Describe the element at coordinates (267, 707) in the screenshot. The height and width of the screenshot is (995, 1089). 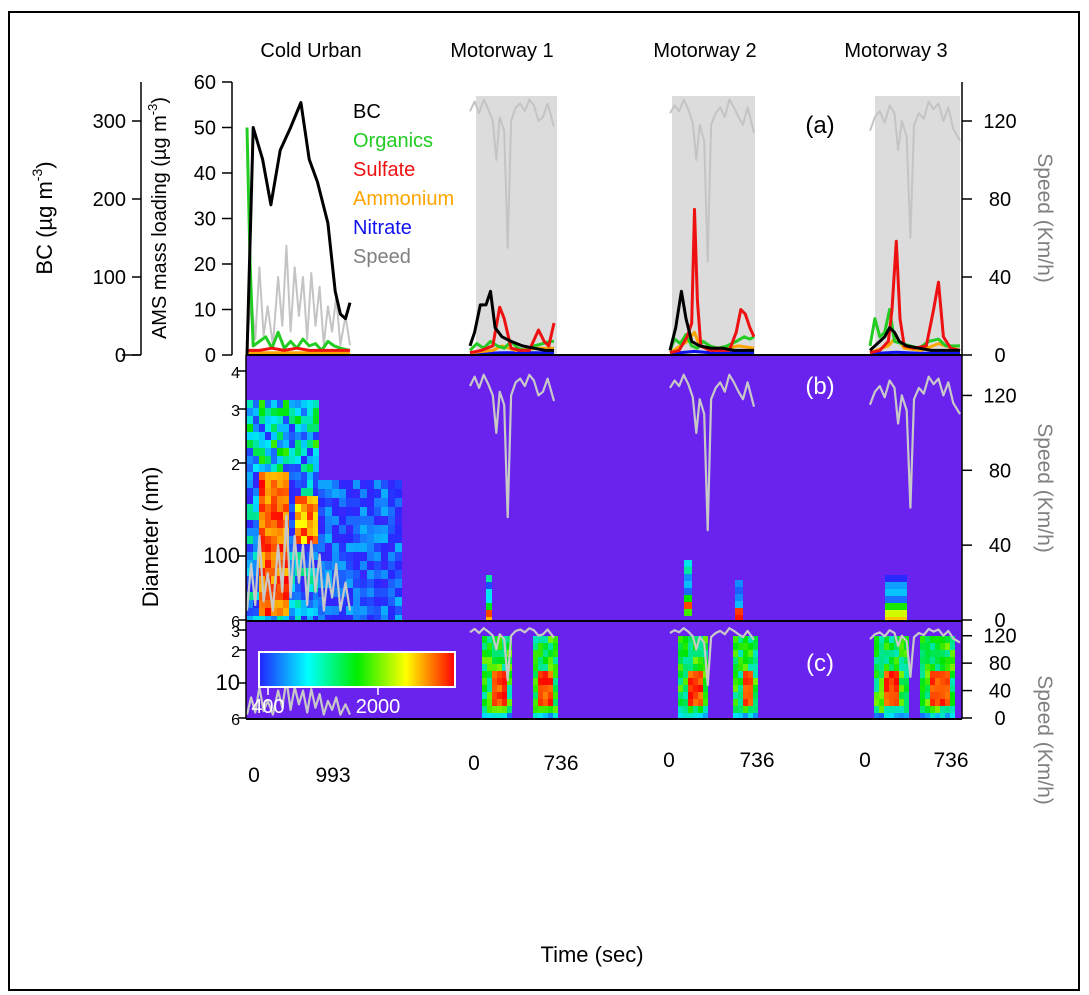
I see `colorbar-tick-label-low: 400` at that location.